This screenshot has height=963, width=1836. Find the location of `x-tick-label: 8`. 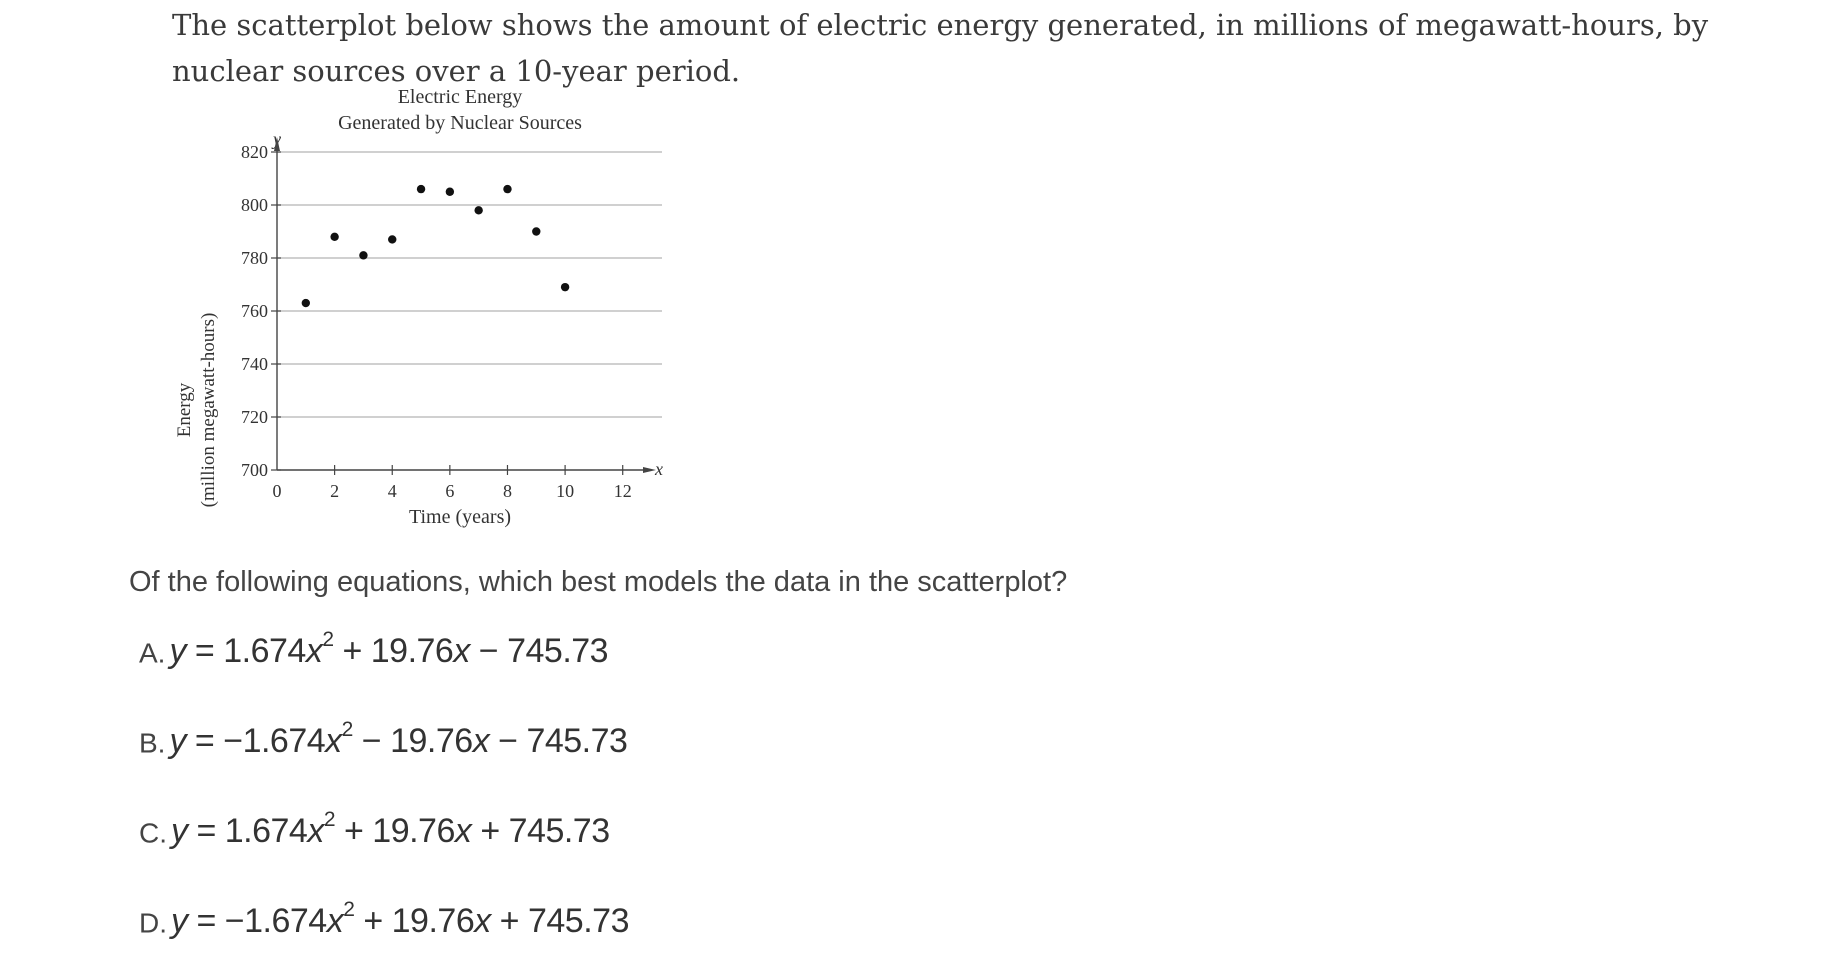

x-tick-label: 8 is located at coordinates (507, 491).